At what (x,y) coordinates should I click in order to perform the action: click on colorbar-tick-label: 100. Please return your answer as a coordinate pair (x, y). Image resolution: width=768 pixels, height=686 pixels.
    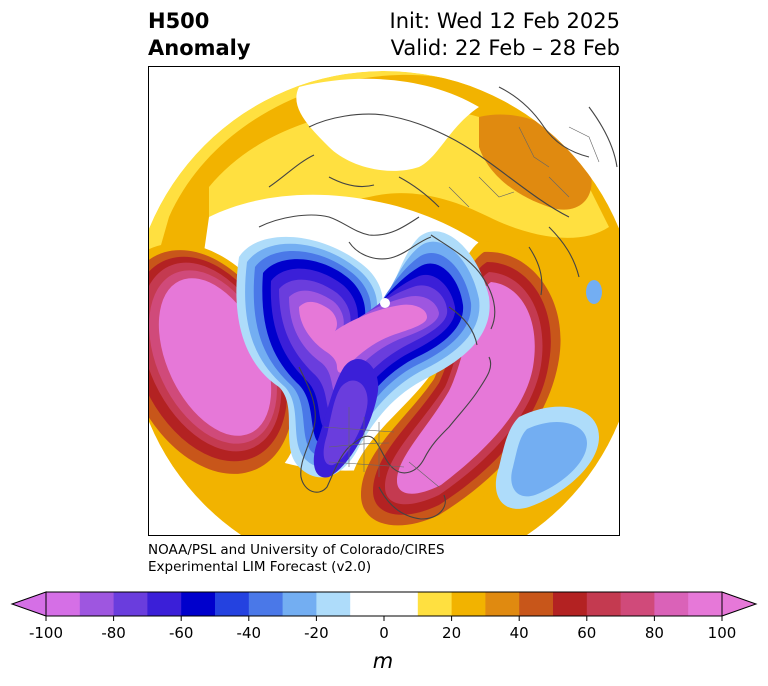
    Looking at the image, I should click on (722, 633).